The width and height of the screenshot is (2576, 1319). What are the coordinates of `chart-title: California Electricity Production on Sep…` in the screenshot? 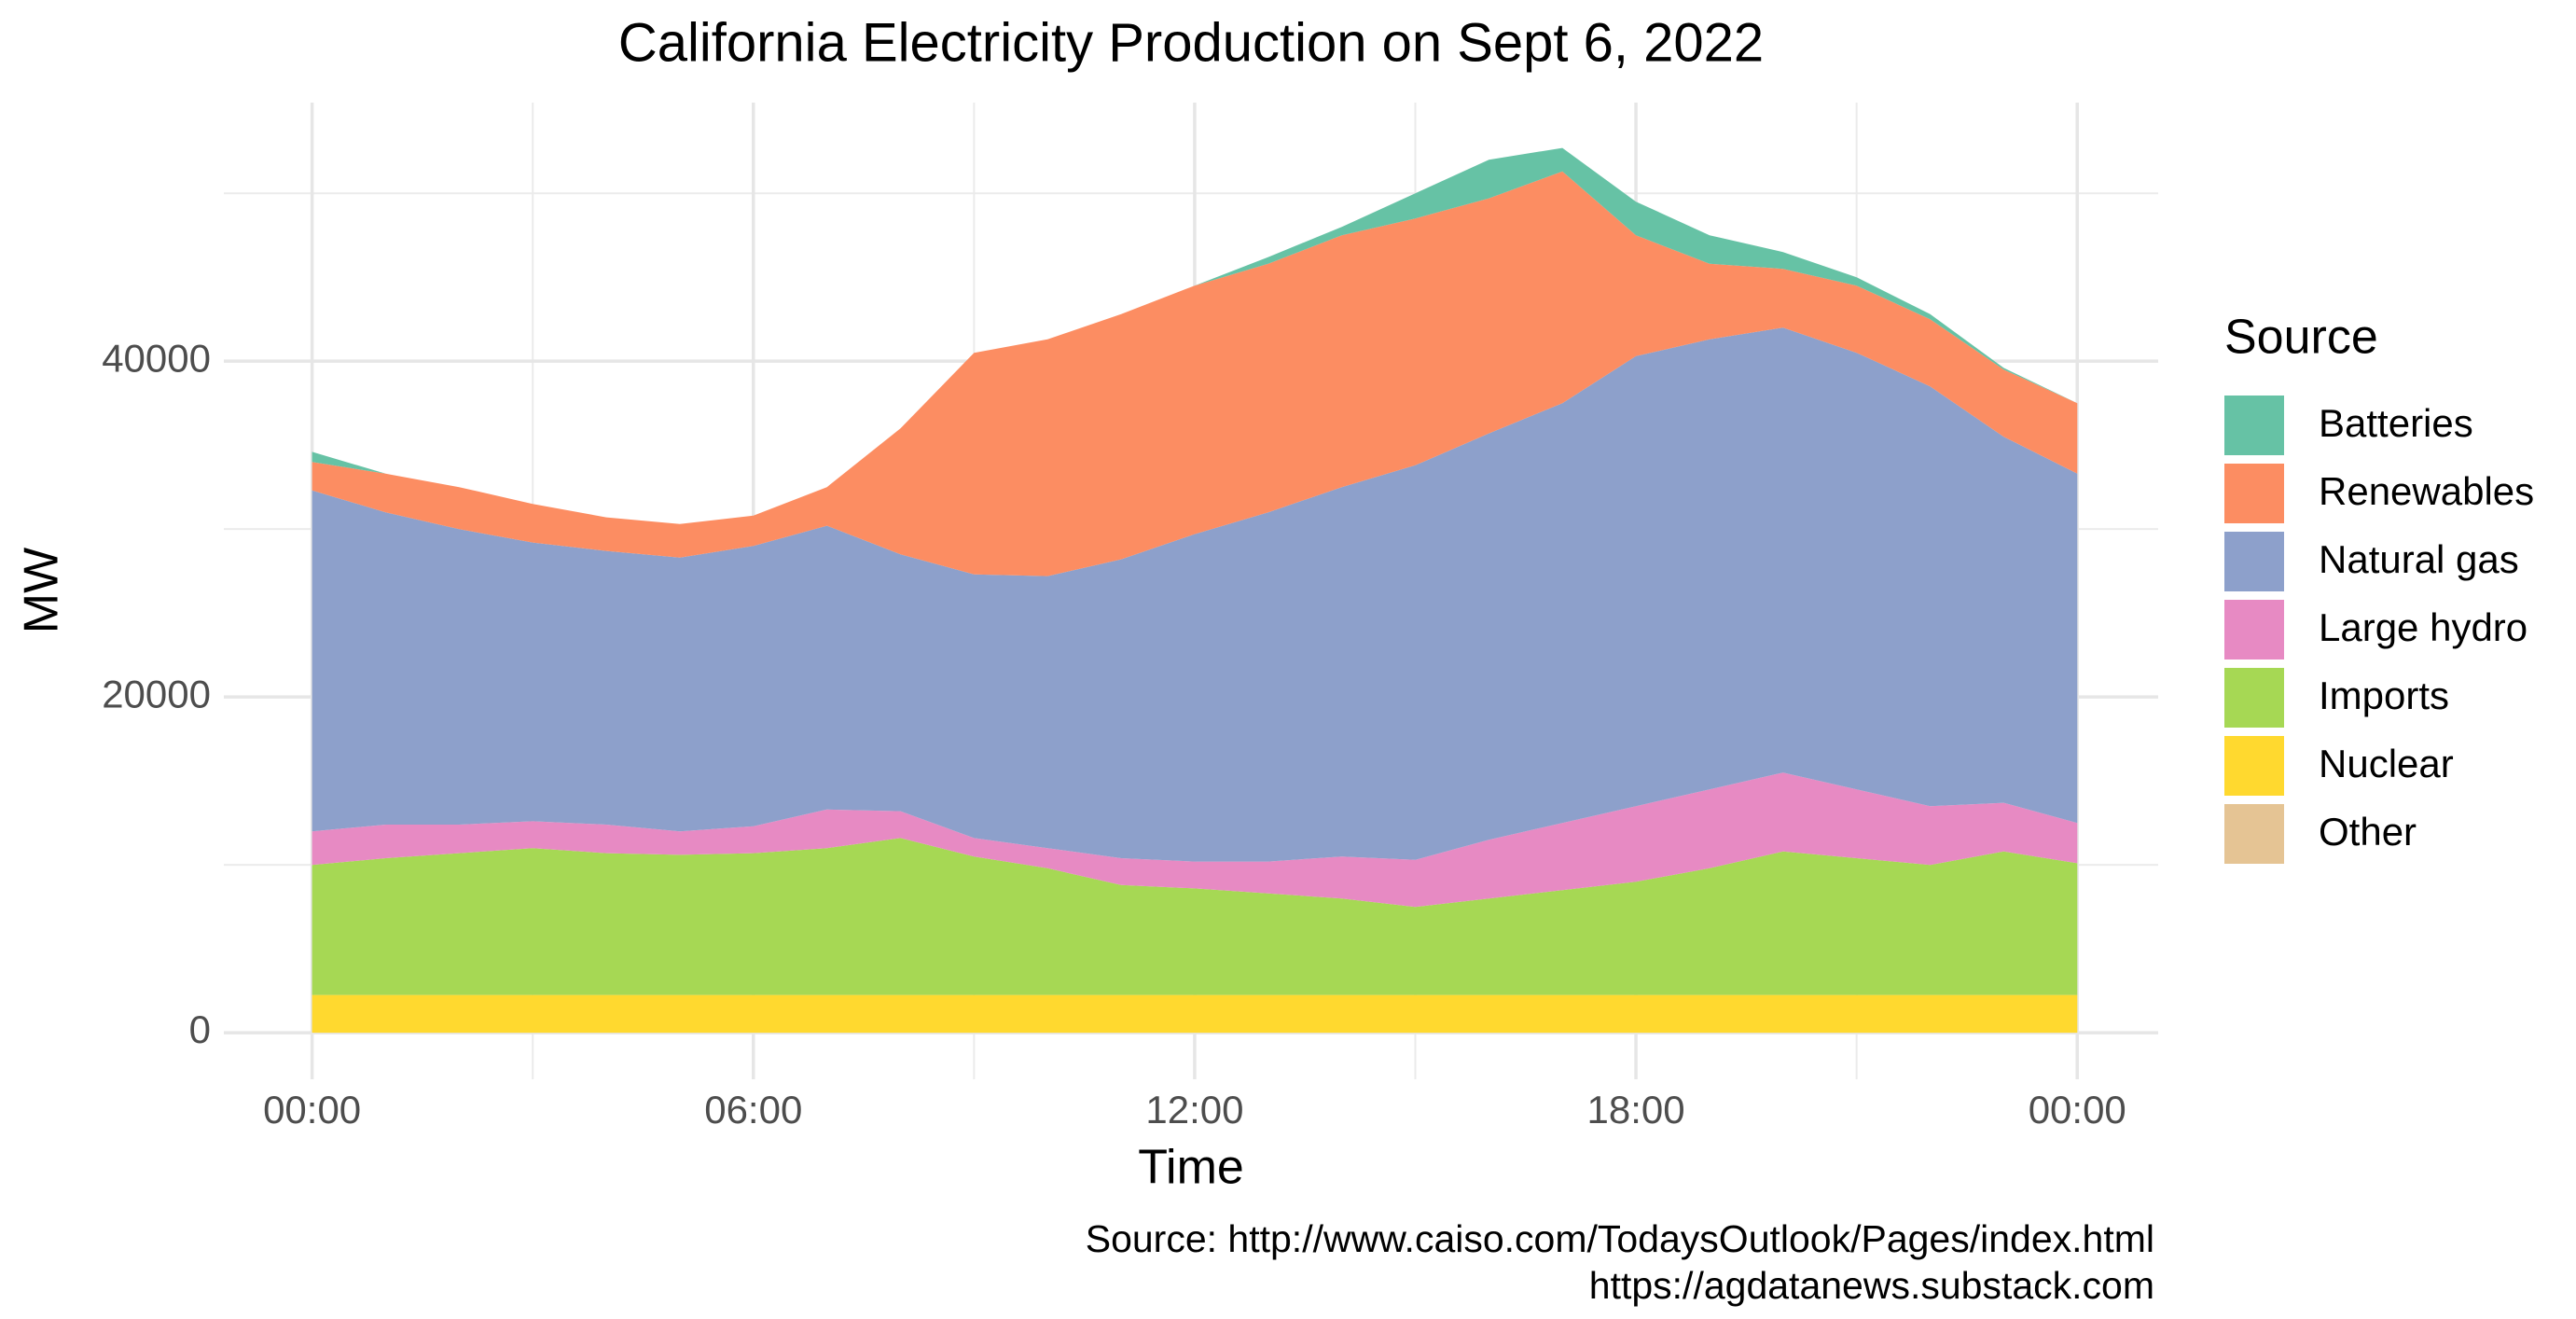 It's located at (1191, 42).